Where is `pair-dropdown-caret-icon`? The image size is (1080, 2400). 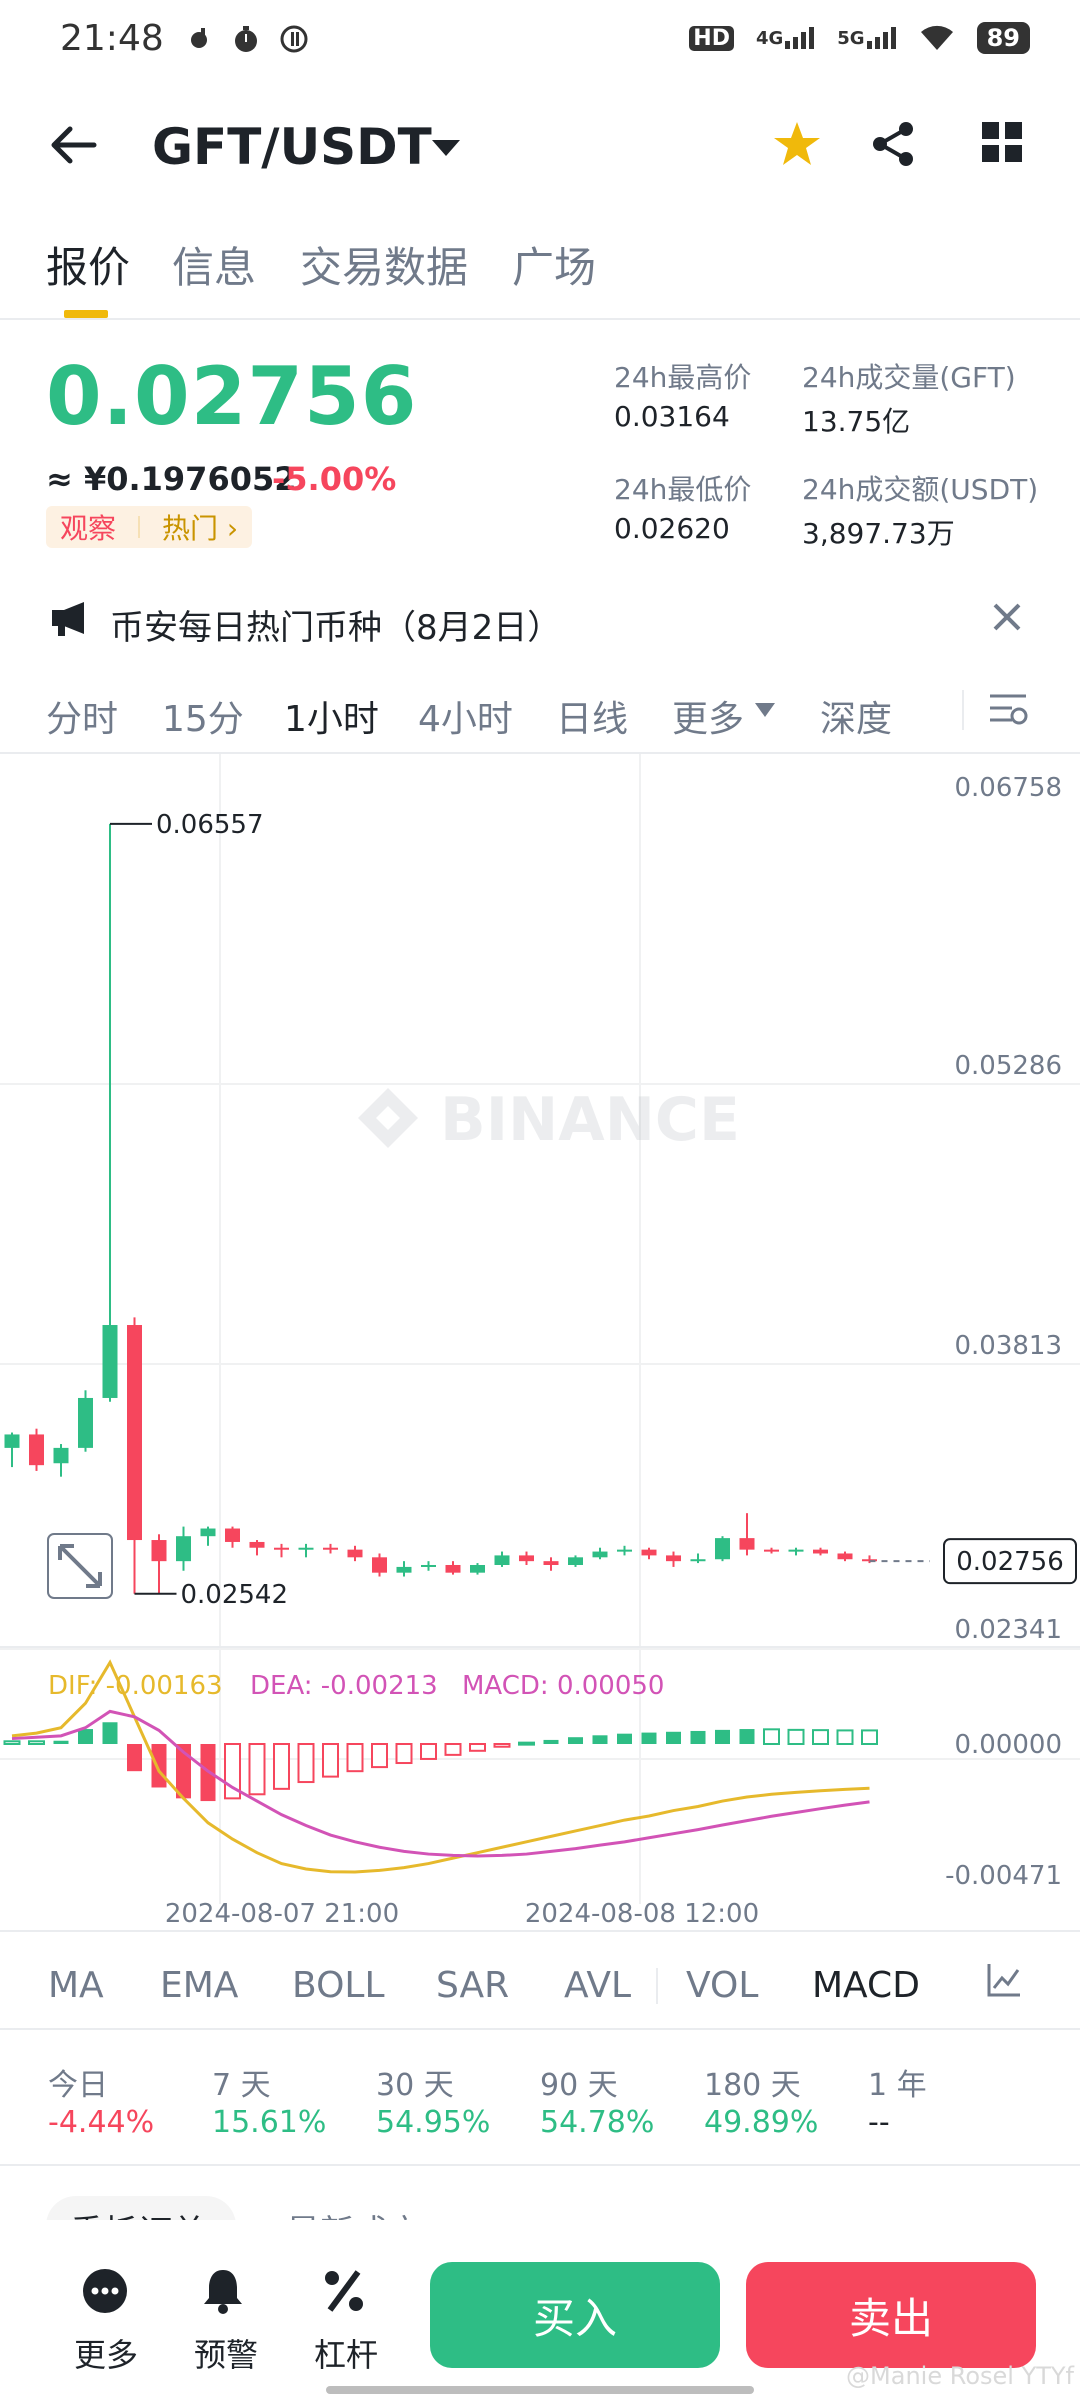 pair-dropdown-caret-icon is located at coordinates (446, 148).